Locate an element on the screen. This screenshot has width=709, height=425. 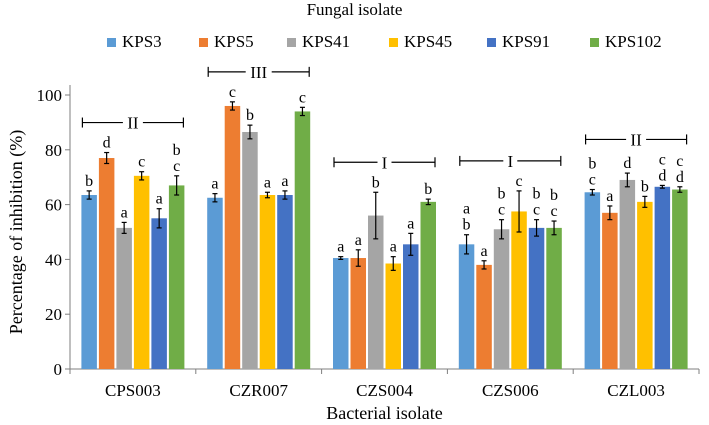
bar-kps102-cps003 is located at coordinates (176, 277).